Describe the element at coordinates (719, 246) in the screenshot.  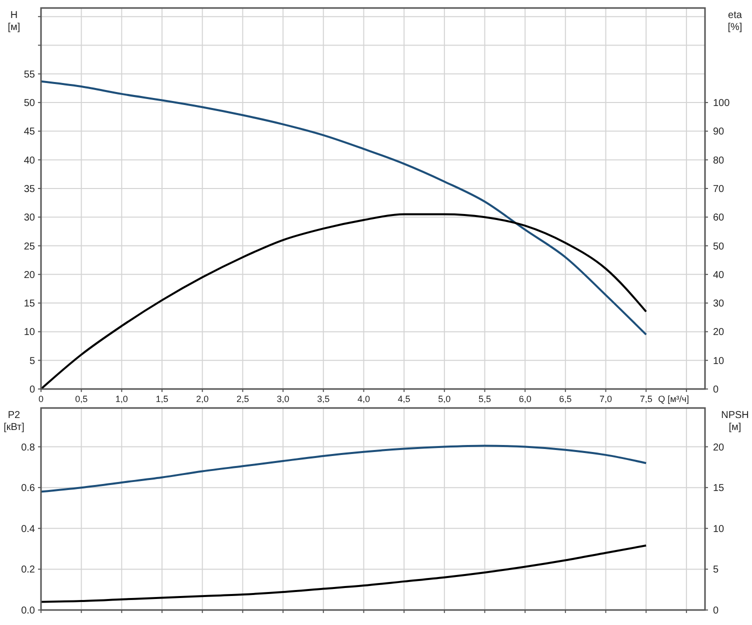
I see `y2-tick-label: 50` at that location.